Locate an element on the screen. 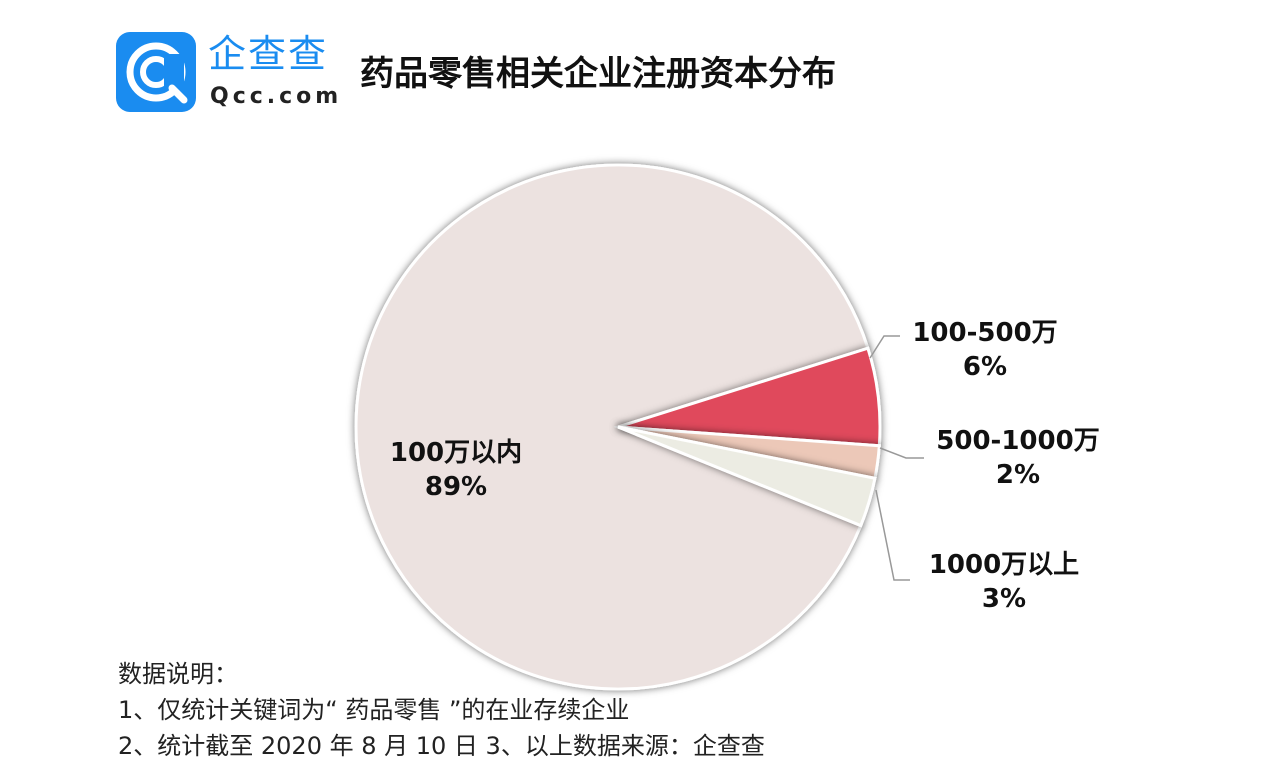 The width and height of the screenshot is (1267, 774). notes-line-2: 2、统计截至 2020 年 8 月 10 日 3、以上数据来源：企查查 is located at coordinates (441, 746).